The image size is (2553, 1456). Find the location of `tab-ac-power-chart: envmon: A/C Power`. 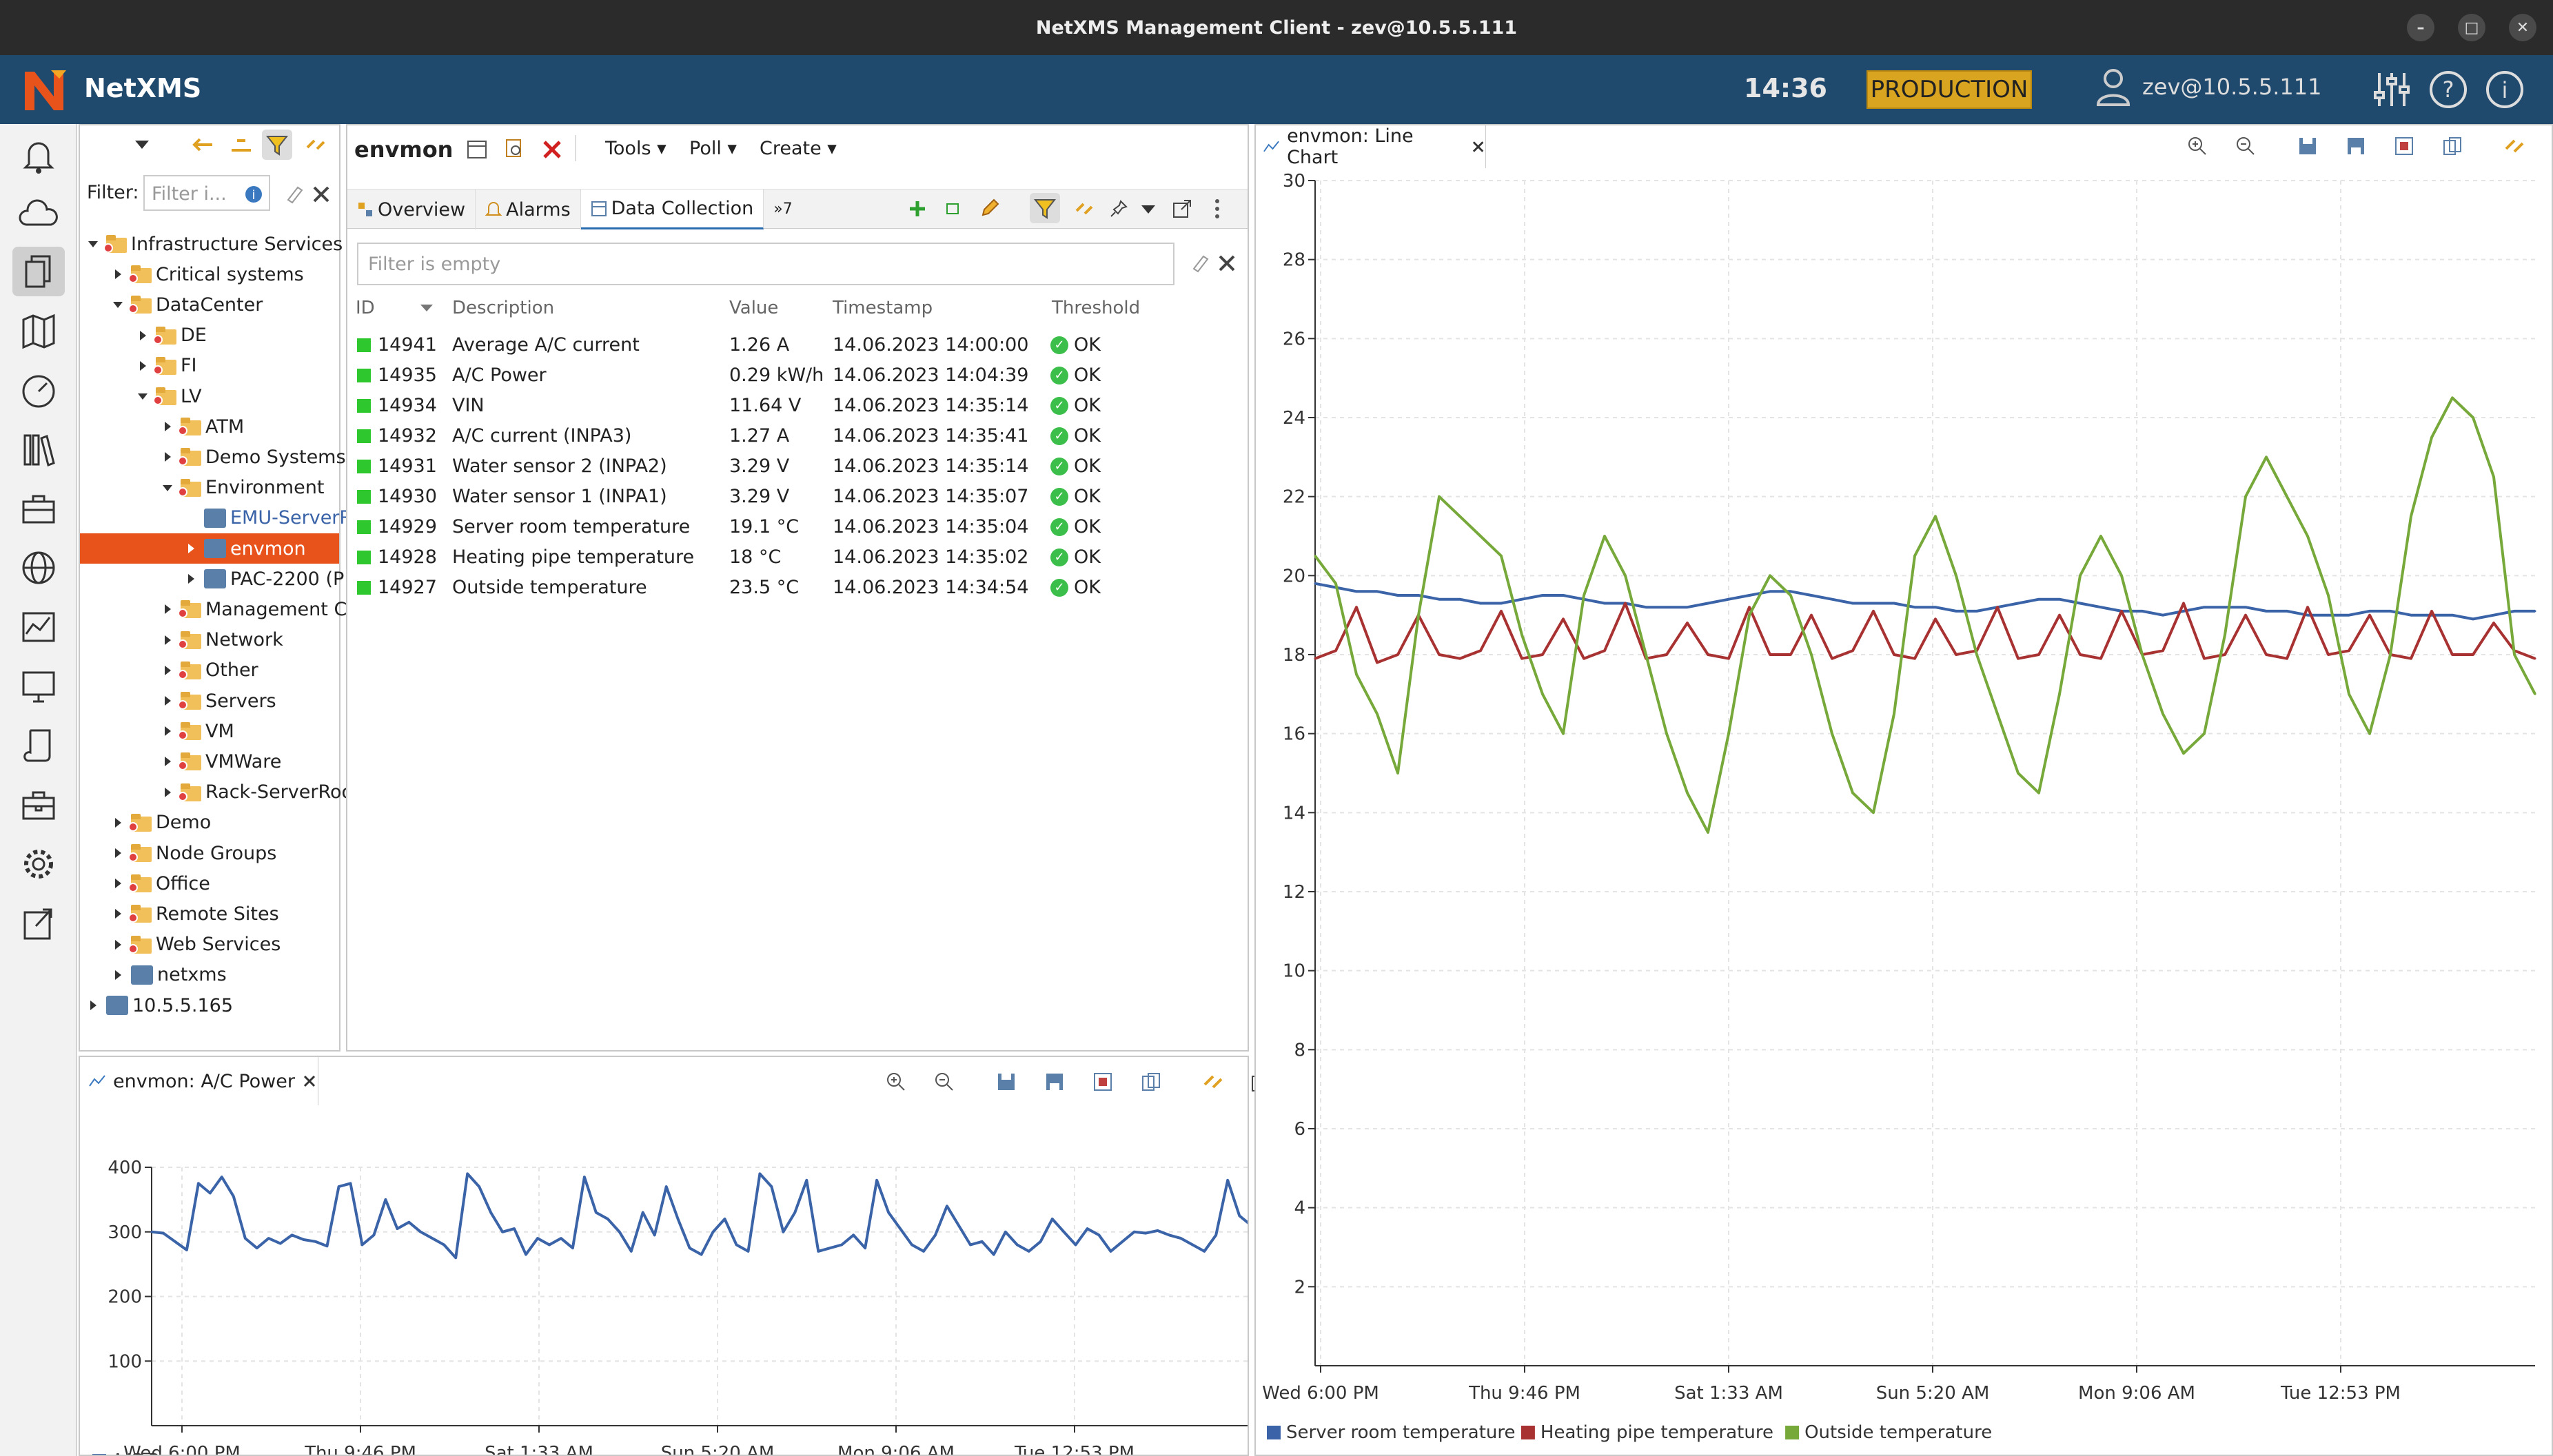

tab-ac-power-chart: envmon: A/C Power is located at coordinates (199, 1081).